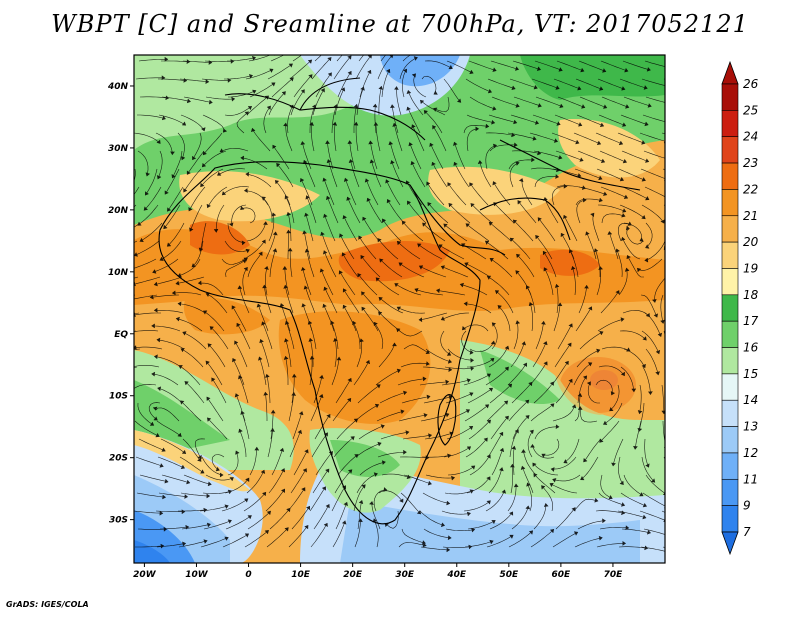 This screenshot has width=800, height=618. Describe the element at coordinates (118, 397) in the screenshot. I see `lat-tick-label: 10S` at that location.